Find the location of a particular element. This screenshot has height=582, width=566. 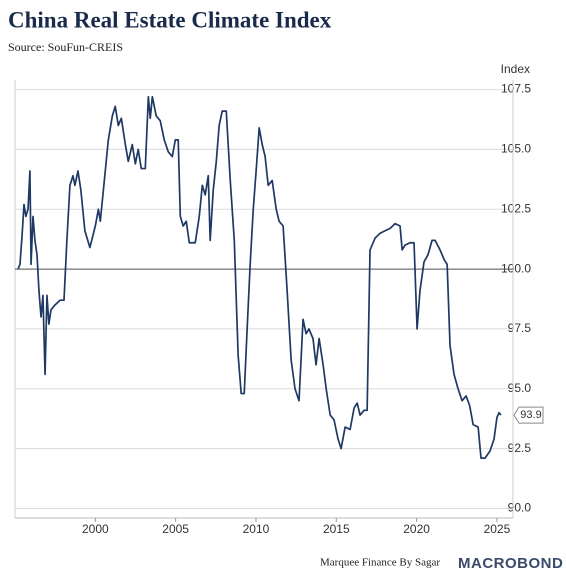

y-tick-label: 100.0 is located at coordinates (516, 268).